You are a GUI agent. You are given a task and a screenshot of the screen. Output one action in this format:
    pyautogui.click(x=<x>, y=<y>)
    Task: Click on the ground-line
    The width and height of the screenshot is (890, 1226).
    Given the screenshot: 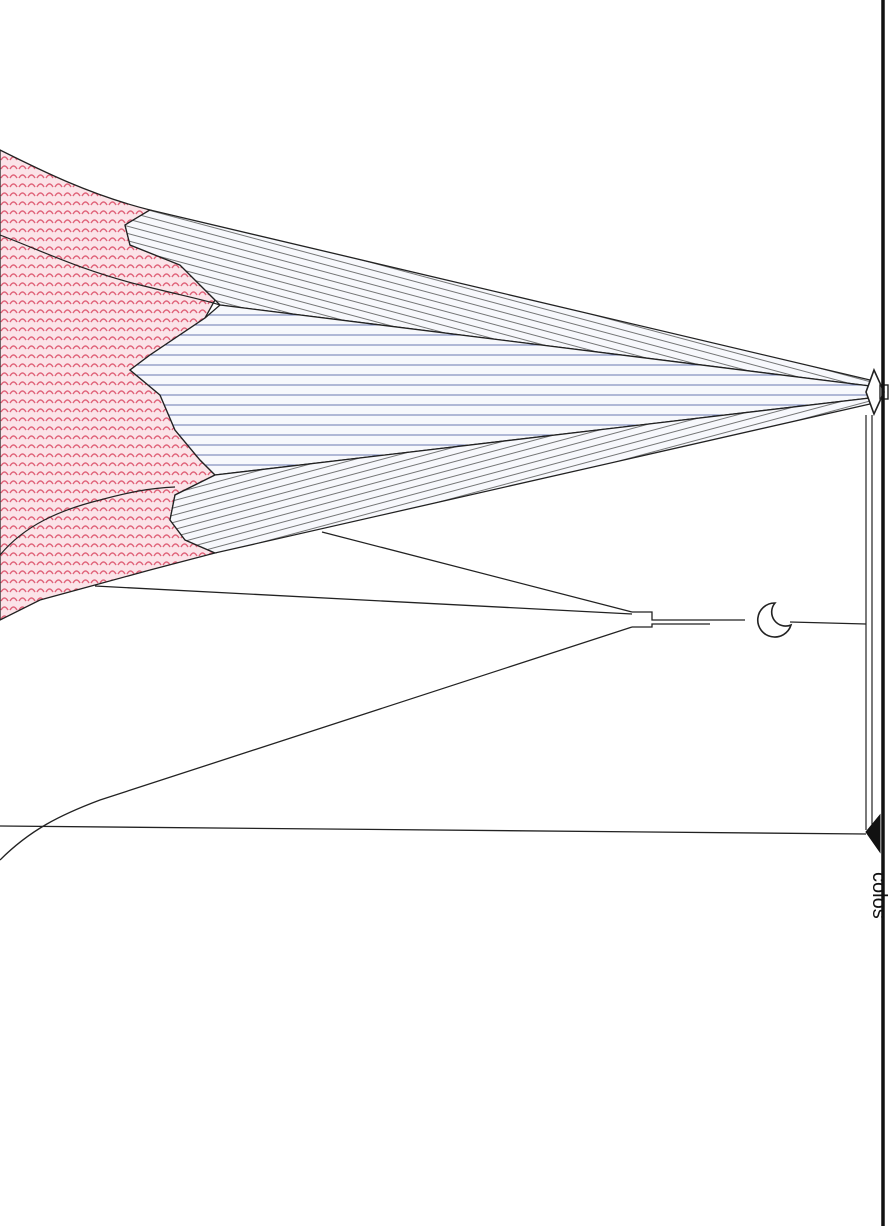 What is the action you would take?
    pyautogui.click(x=433, y=830)
    